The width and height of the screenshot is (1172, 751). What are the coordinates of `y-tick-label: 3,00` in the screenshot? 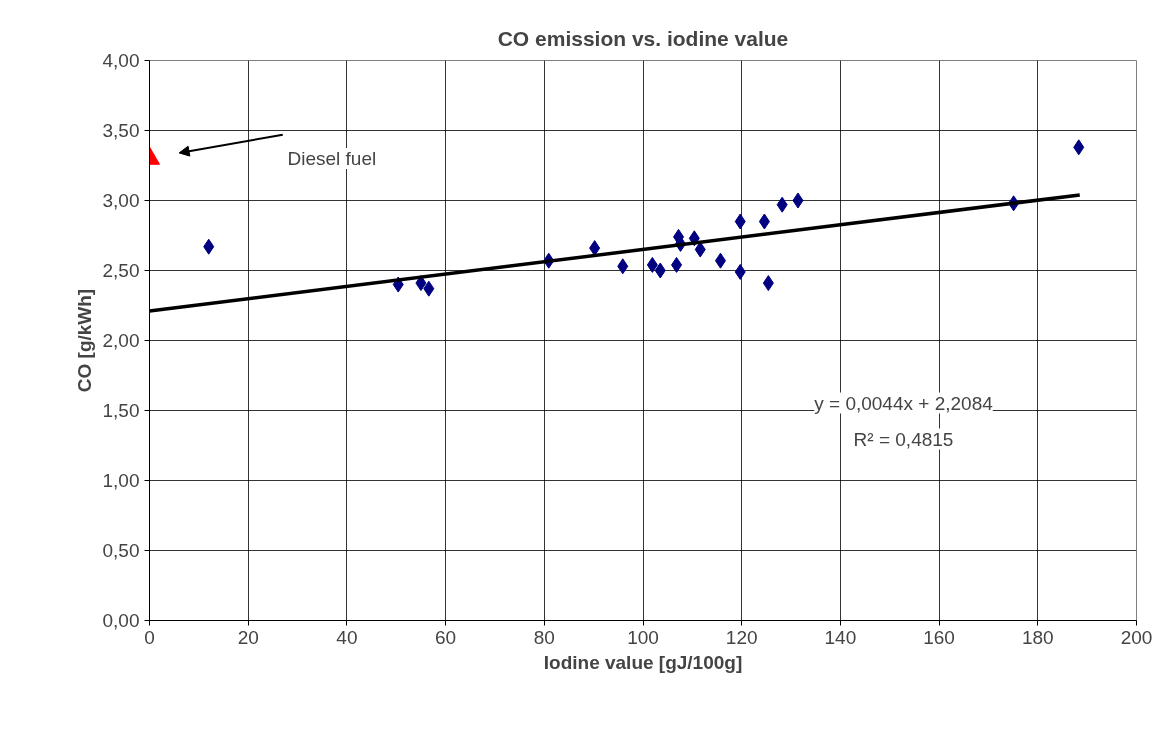 It's located at (121, 200).